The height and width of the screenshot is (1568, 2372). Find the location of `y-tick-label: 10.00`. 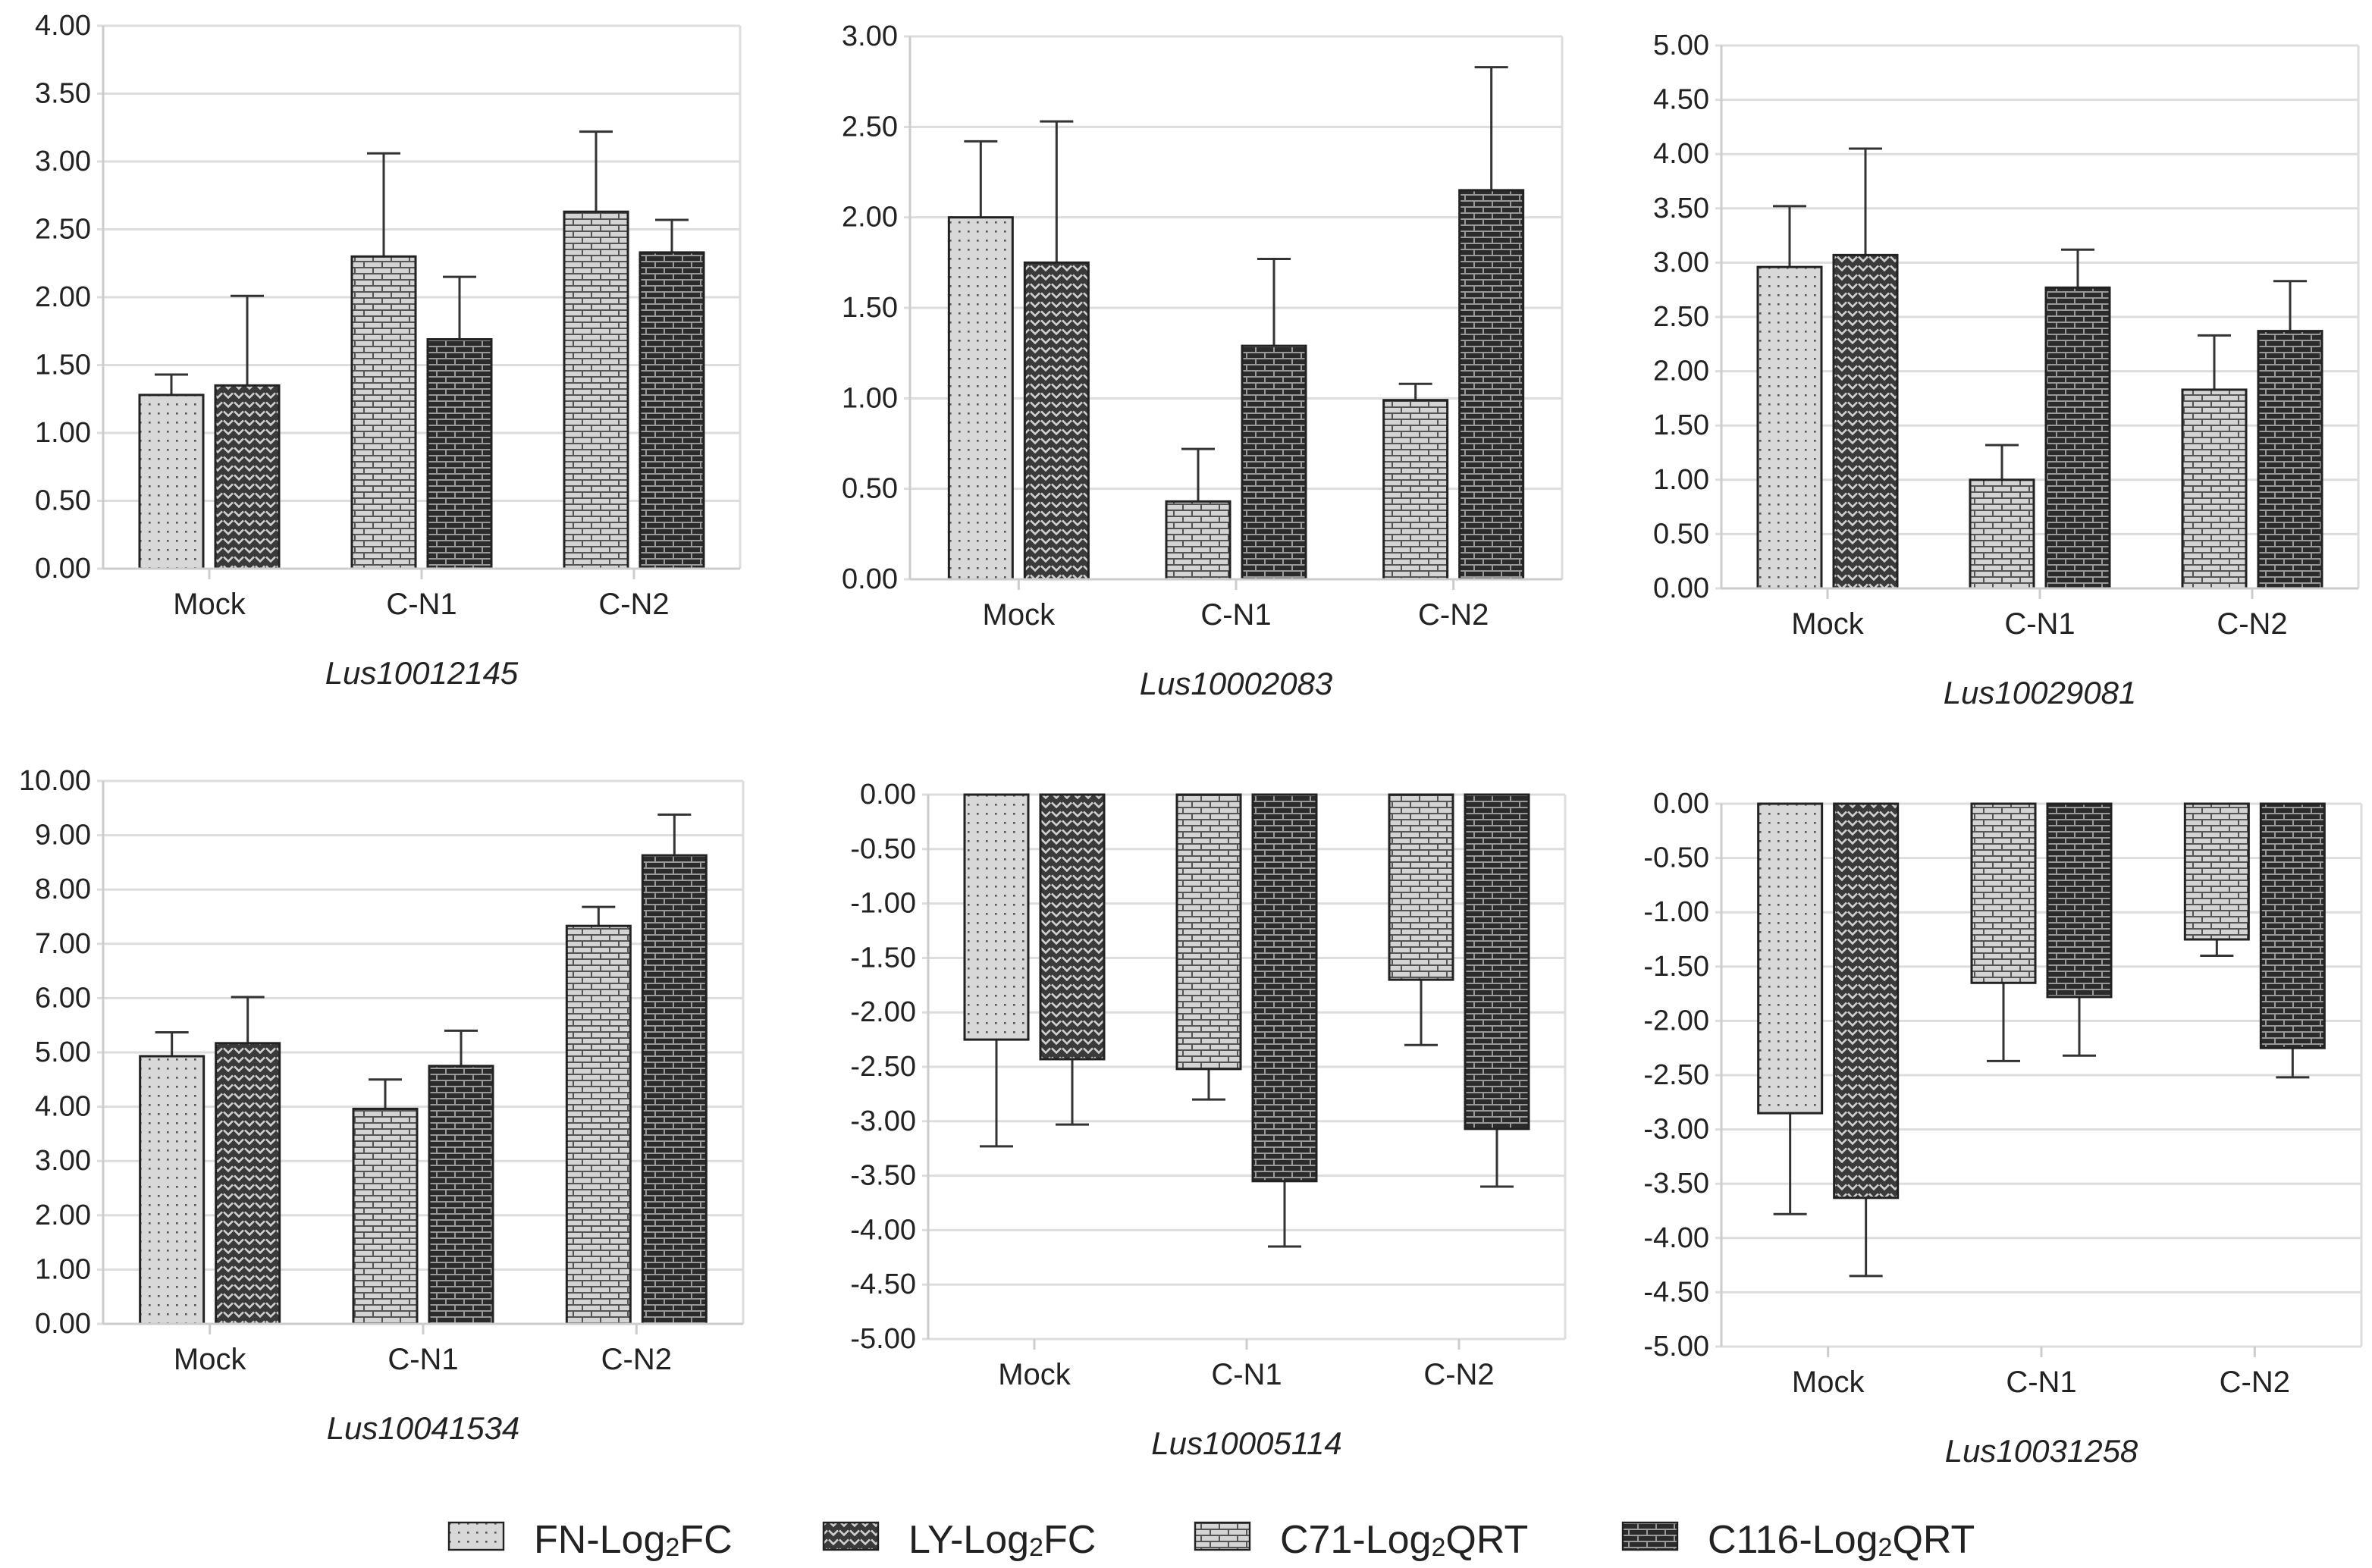

y-tick-label: 10.00 is located at coordinates (55, 781).